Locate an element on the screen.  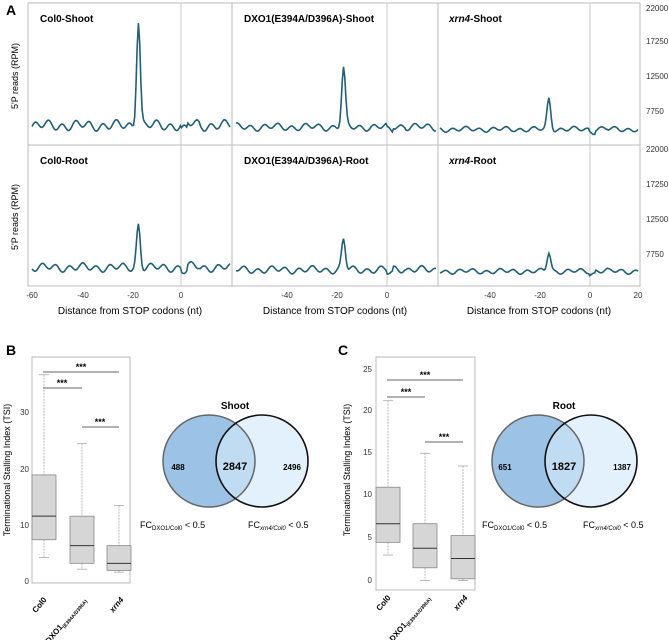
x-tick-label: 20 is located at coordinates (638, 295).